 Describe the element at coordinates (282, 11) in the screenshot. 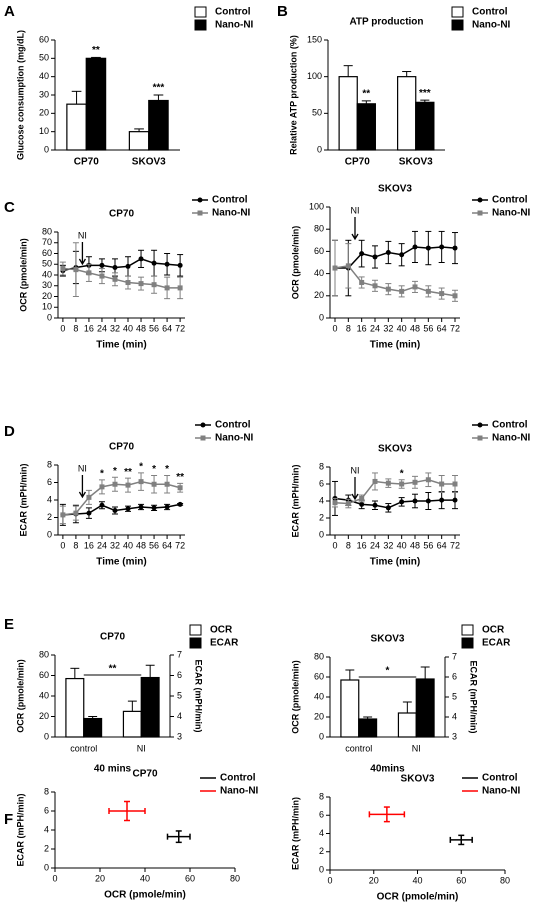

I see `panel-label: B` at that location.